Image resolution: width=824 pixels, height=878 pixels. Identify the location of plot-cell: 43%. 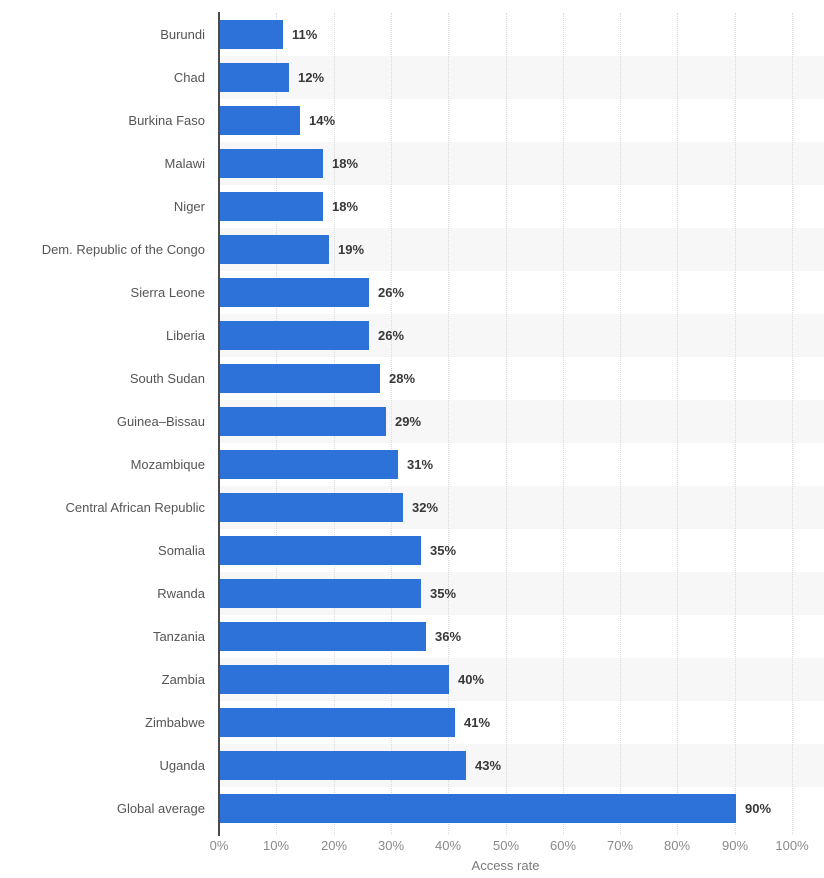
(521, 765).